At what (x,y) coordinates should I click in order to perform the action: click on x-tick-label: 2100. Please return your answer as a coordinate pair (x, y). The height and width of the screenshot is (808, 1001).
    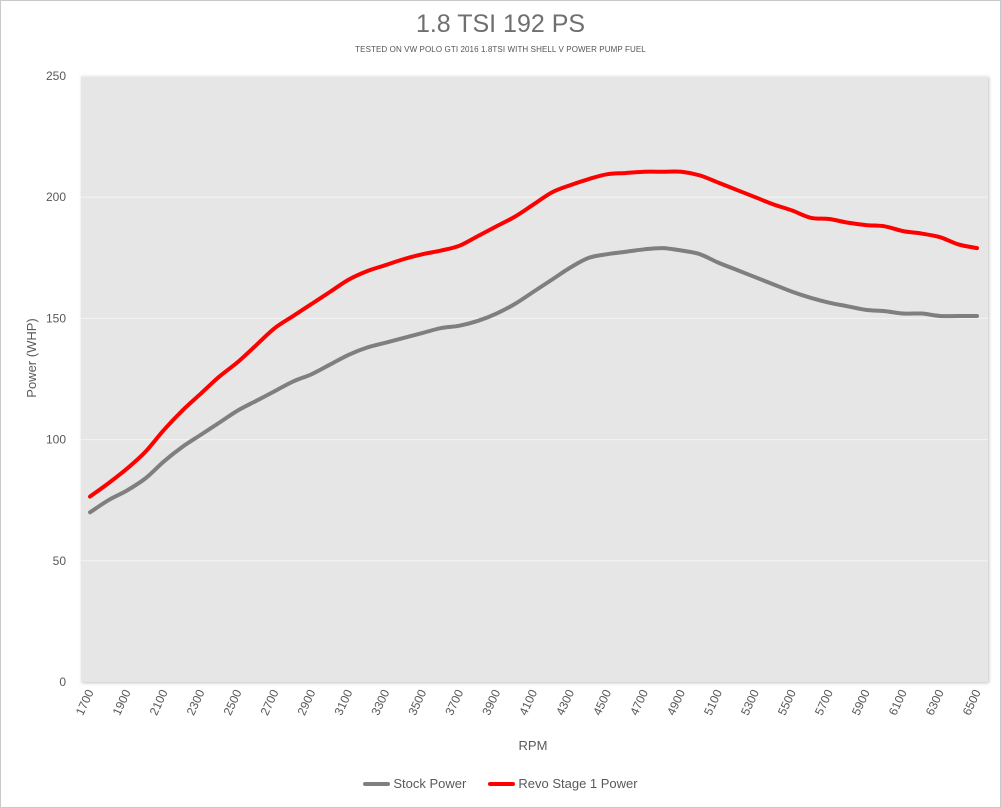
    Looking at the image, I should click on (159, 702).